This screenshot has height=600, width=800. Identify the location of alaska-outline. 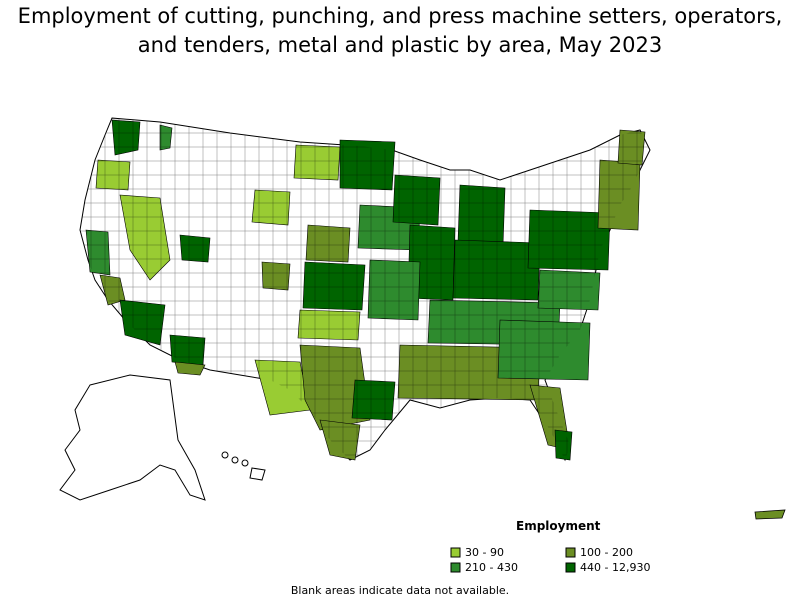
(132, 437).